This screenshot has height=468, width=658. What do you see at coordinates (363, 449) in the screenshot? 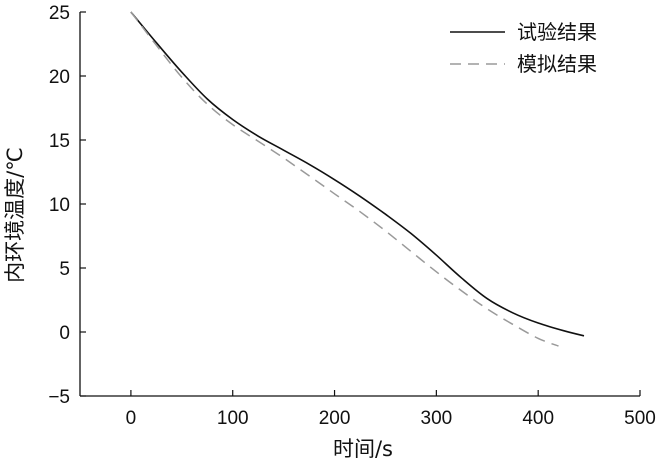
I see `x-axis-label: 时间/s` at bounding box center [363, 449].